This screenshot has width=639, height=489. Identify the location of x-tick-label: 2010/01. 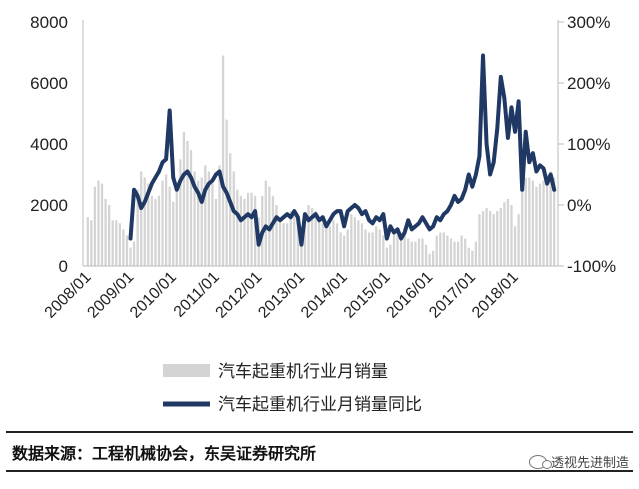
(153, 295).